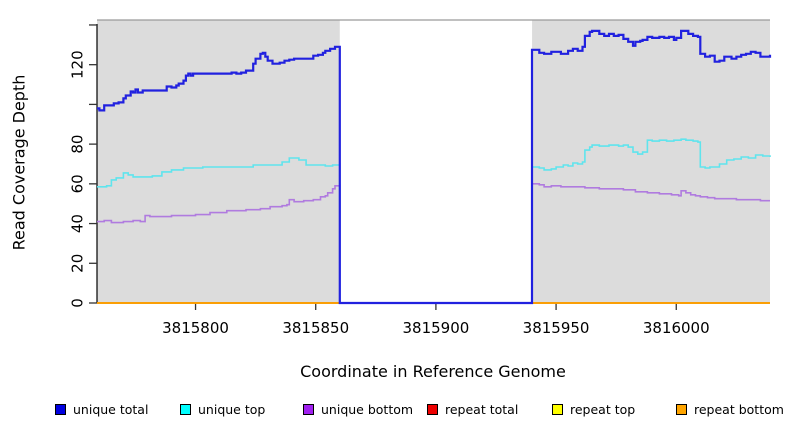 The height and width of the screenshot is (432, 792). I want to click on legend-item-repeat-total: repeat total, so click(472, 409).